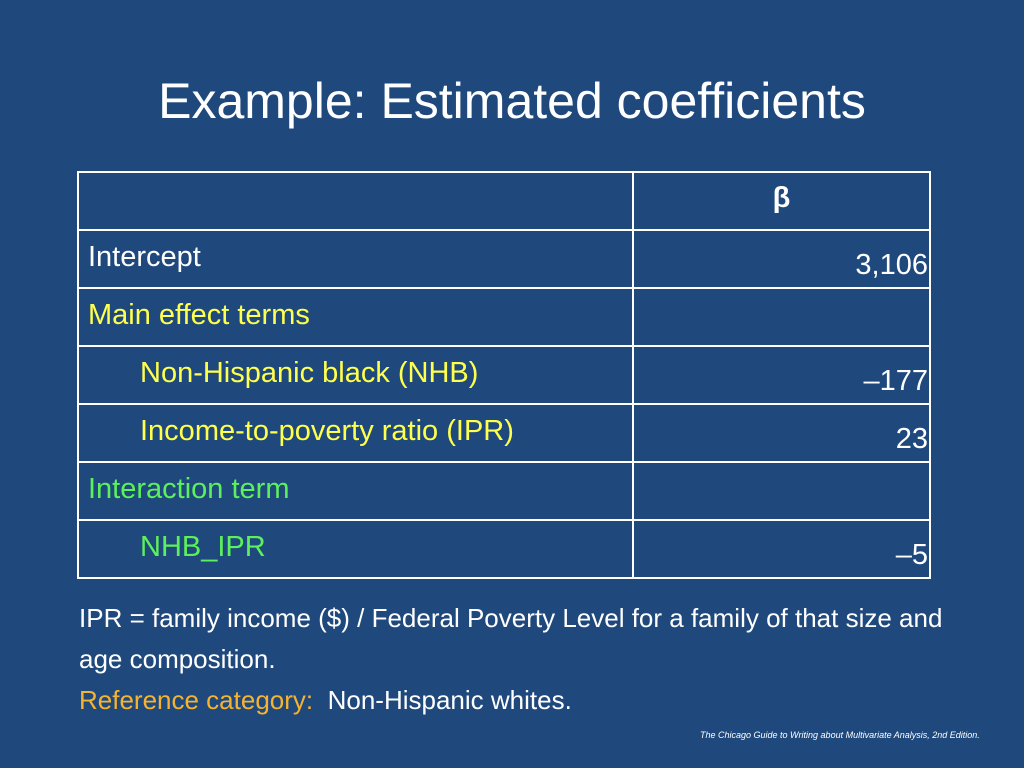  I want to click on reference-value: Non-Hispanic whites., so click(449, 700).